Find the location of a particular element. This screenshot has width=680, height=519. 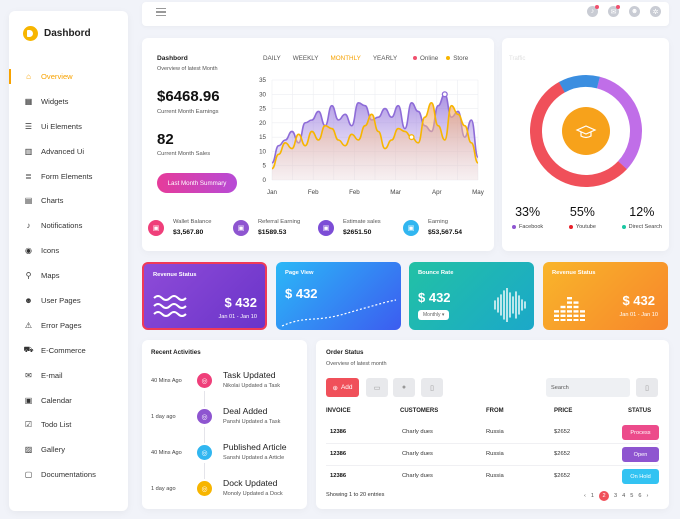

sidebar-item-label: Ui Elements is located at coordinates (61, 126).